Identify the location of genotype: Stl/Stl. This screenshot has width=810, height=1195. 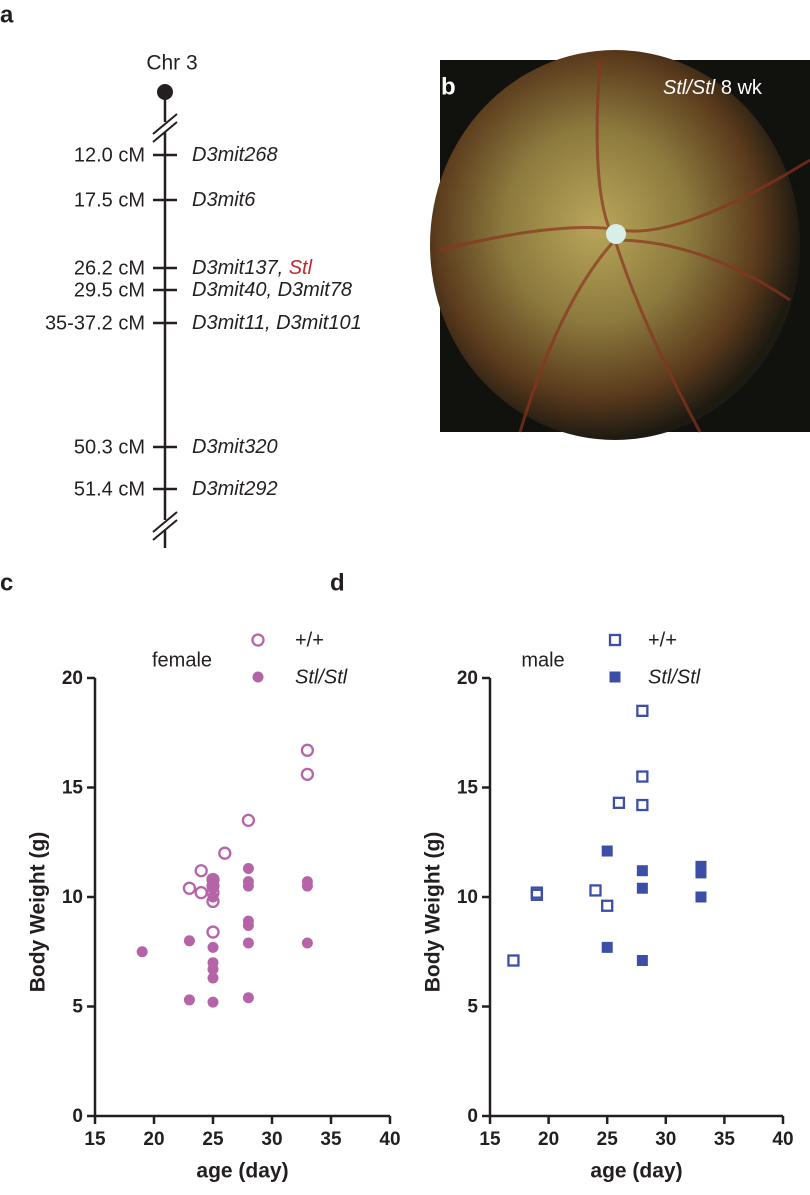
(689, 88).